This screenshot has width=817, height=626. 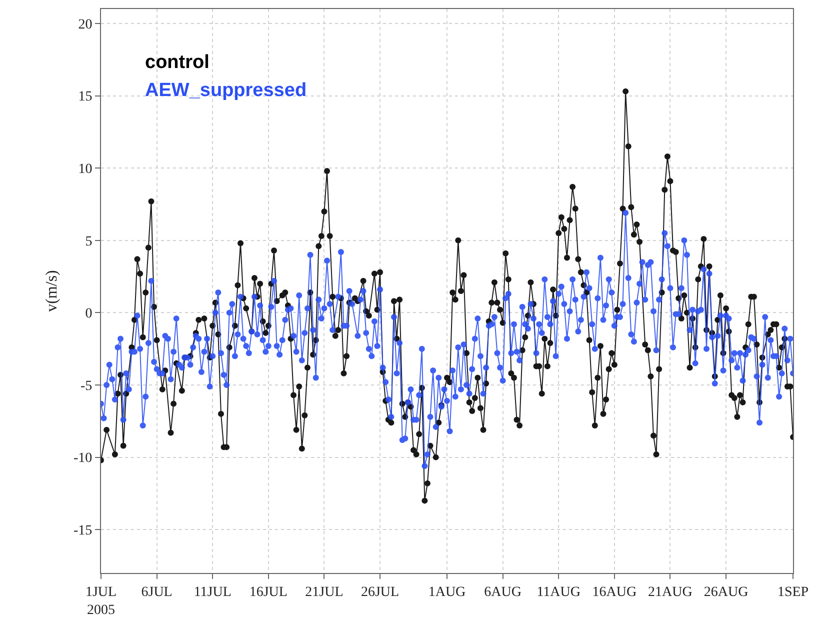 I want to click on x-tick-label: 1SEP, so click(x=793, y=592).